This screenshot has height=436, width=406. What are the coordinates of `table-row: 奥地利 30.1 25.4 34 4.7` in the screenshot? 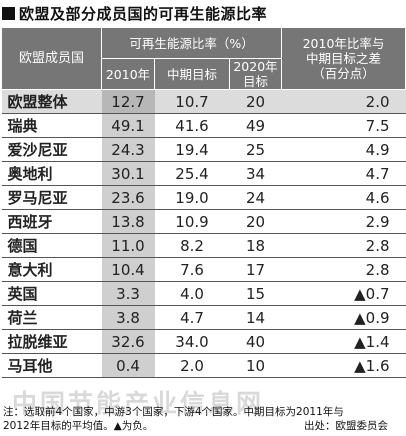 It's located at (203, 173).